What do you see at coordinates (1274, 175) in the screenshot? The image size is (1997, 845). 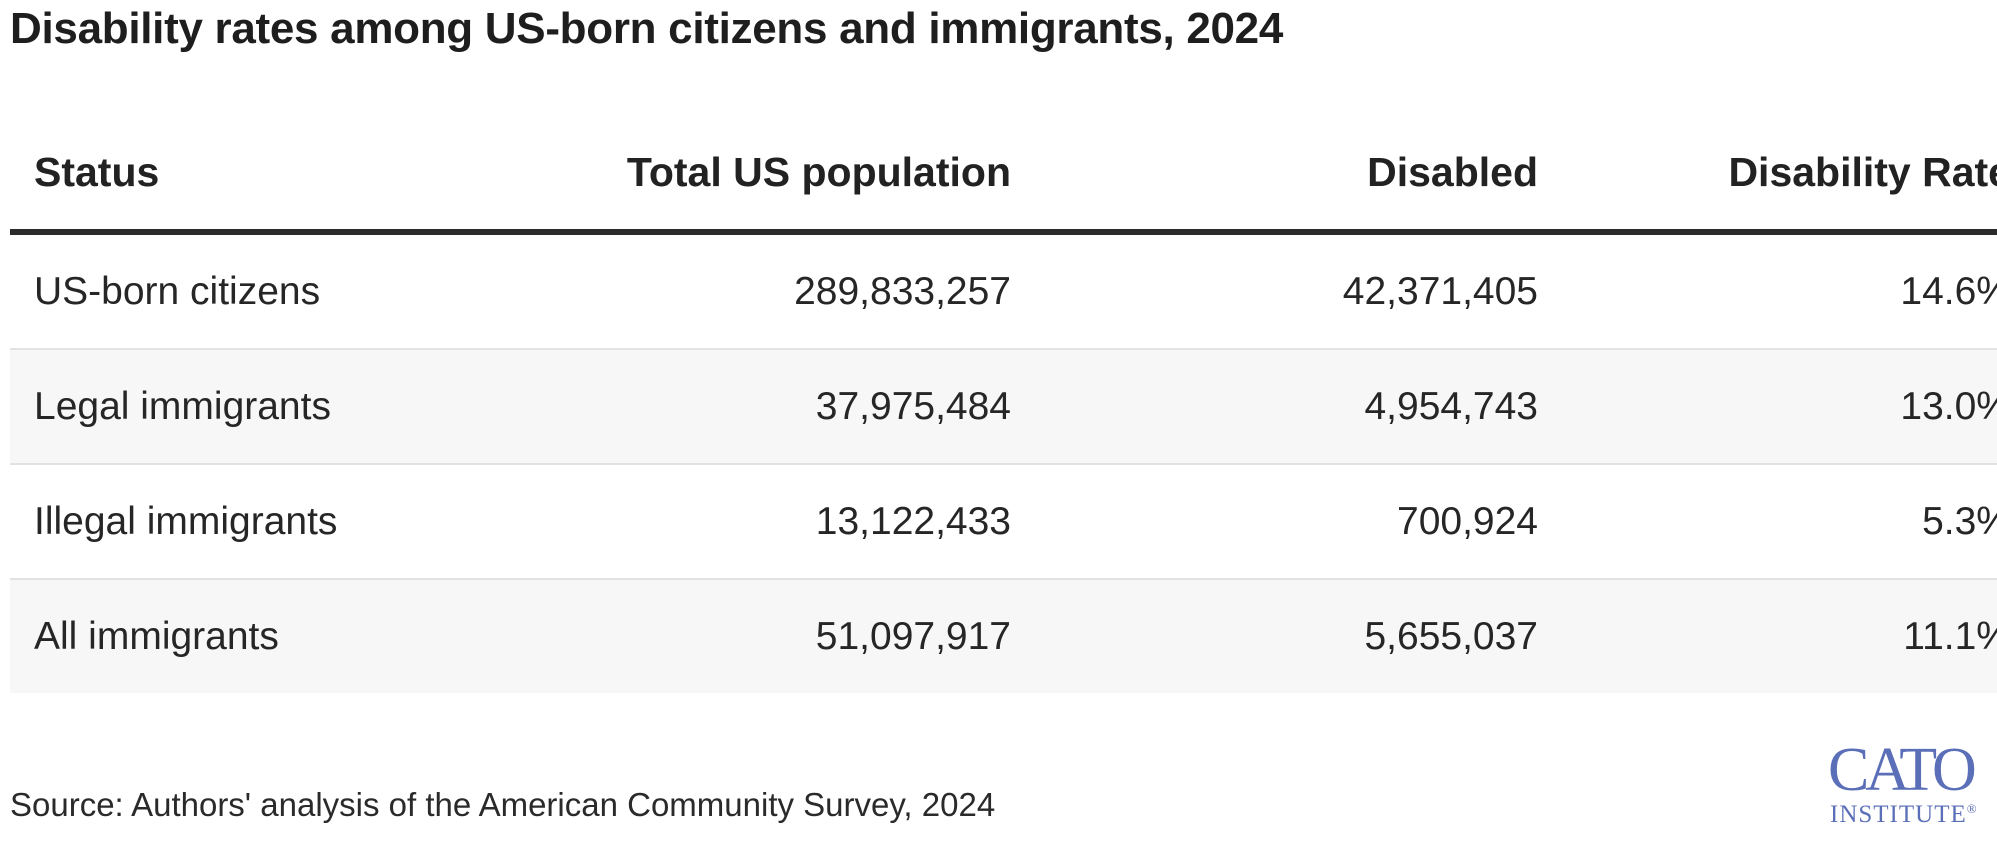 I see `column-header-disabled: Disabled` at bounding box center [1274, 175].